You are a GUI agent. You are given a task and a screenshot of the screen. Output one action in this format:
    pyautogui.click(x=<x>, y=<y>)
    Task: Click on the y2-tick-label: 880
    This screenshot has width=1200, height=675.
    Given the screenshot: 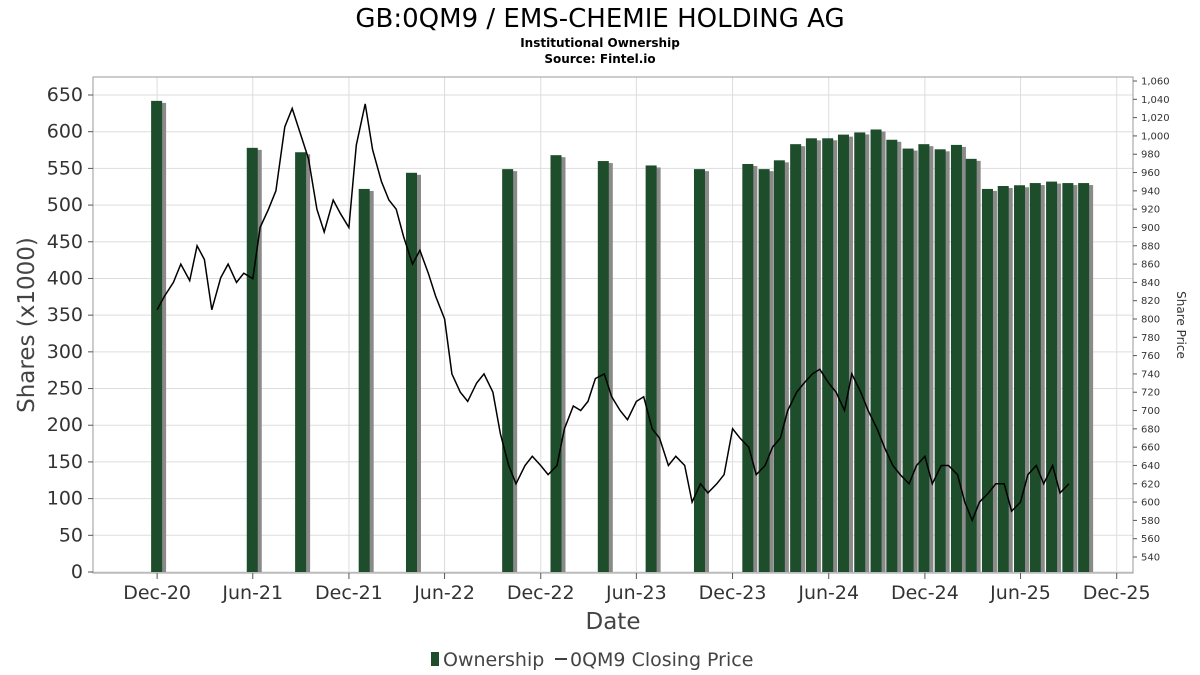 What is the action you would take?
    pyautogui.click(x=1150, y=246)
    